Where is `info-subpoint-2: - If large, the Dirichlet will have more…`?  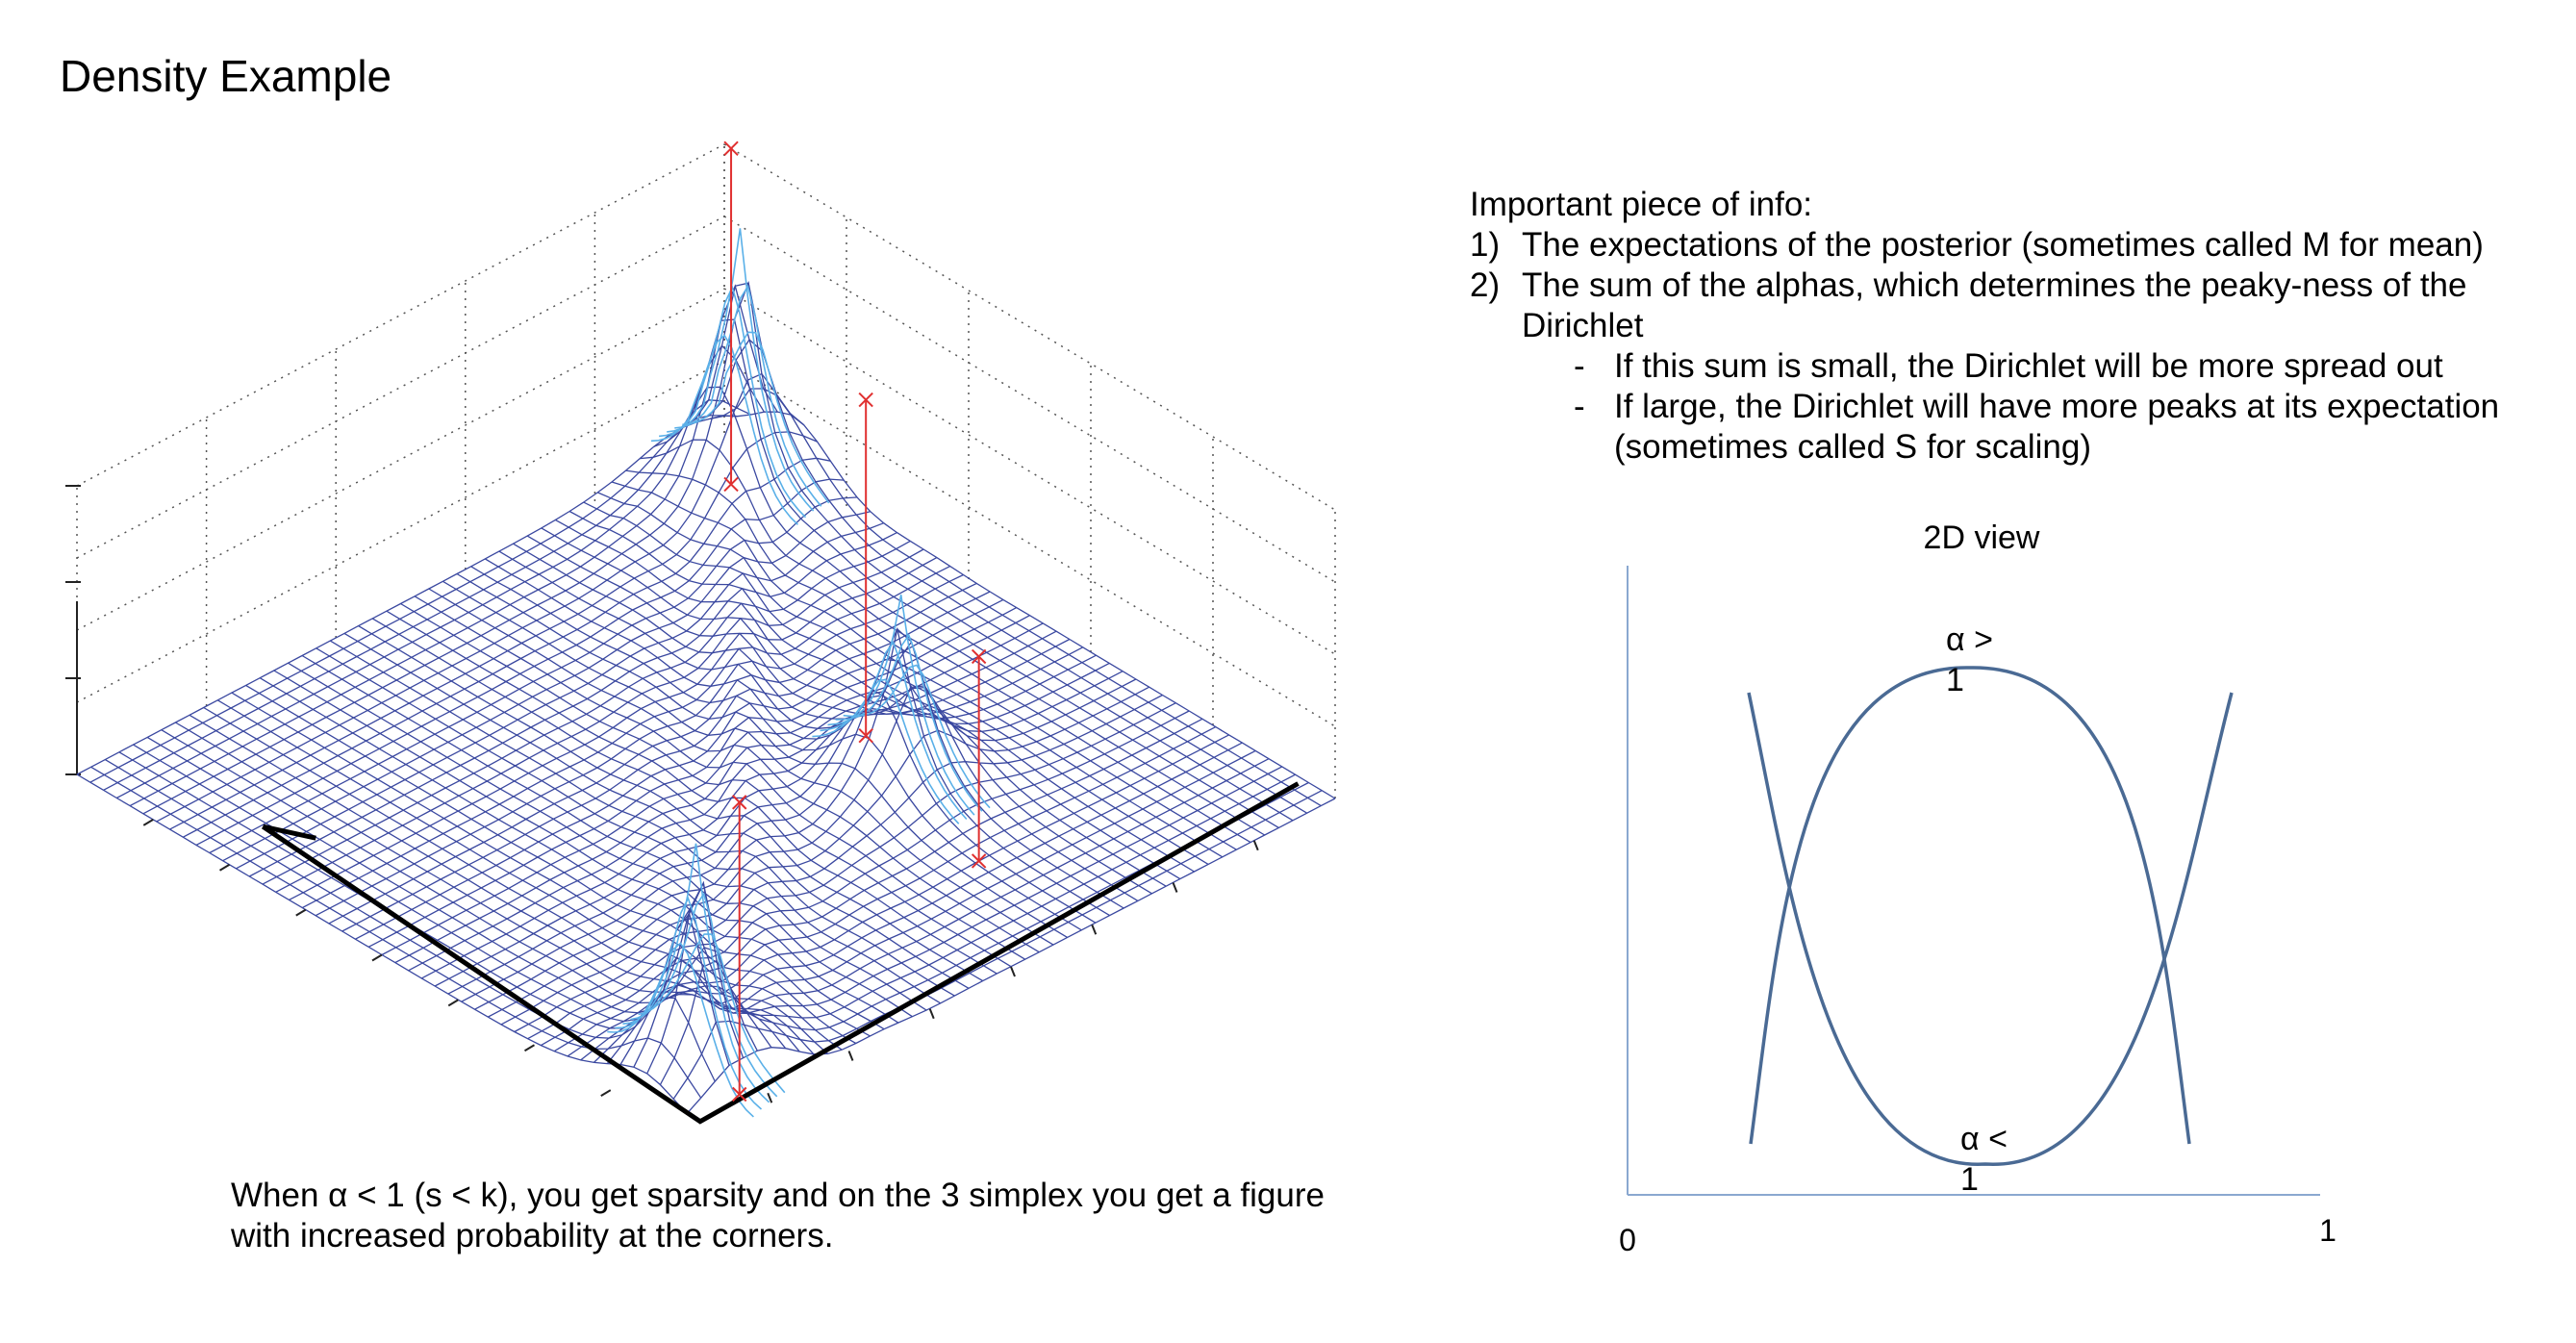 info-subpoint-2: - If large, the Dirichlet will have more… is located at coordinates (2009, 427).